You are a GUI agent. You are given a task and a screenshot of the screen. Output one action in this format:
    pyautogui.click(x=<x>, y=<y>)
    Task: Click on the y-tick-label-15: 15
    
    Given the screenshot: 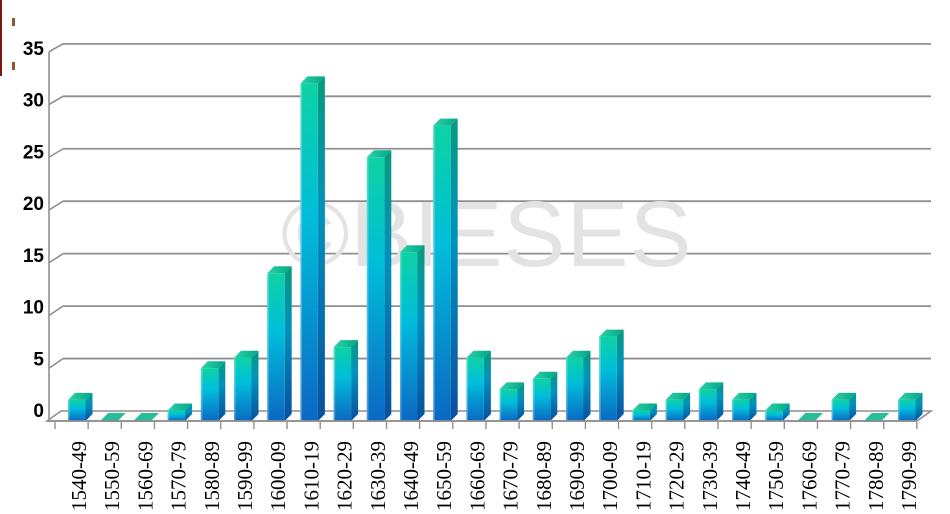 What is the action you would take?
    pyautogui.click(x=34, y=256)
    